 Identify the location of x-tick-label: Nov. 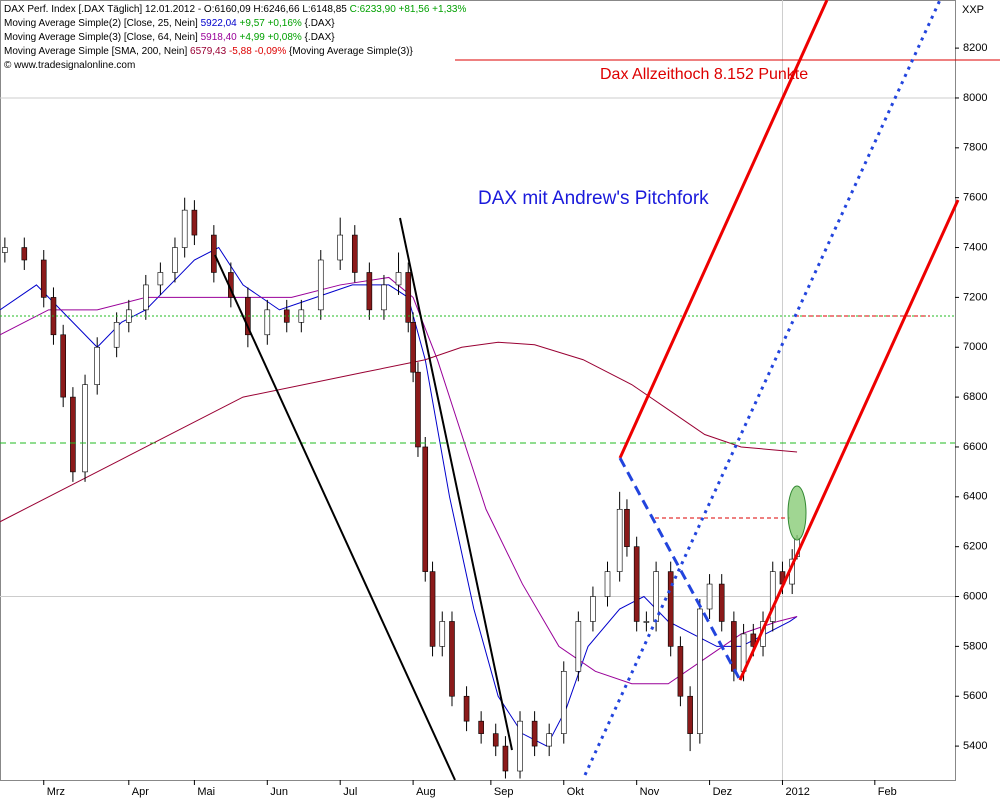
(650, 792).